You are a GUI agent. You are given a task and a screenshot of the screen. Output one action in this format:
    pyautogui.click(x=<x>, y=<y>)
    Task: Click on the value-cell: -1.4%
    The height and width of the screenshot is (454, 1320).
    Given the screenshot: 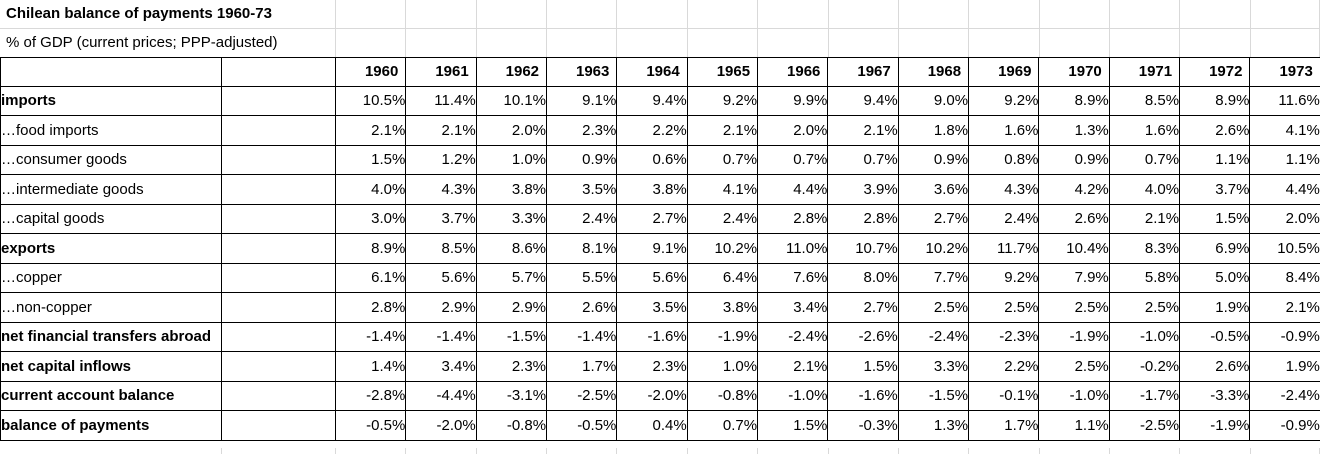 What is the action you would take?
    pyautogui.click(x=441, y=336)
    